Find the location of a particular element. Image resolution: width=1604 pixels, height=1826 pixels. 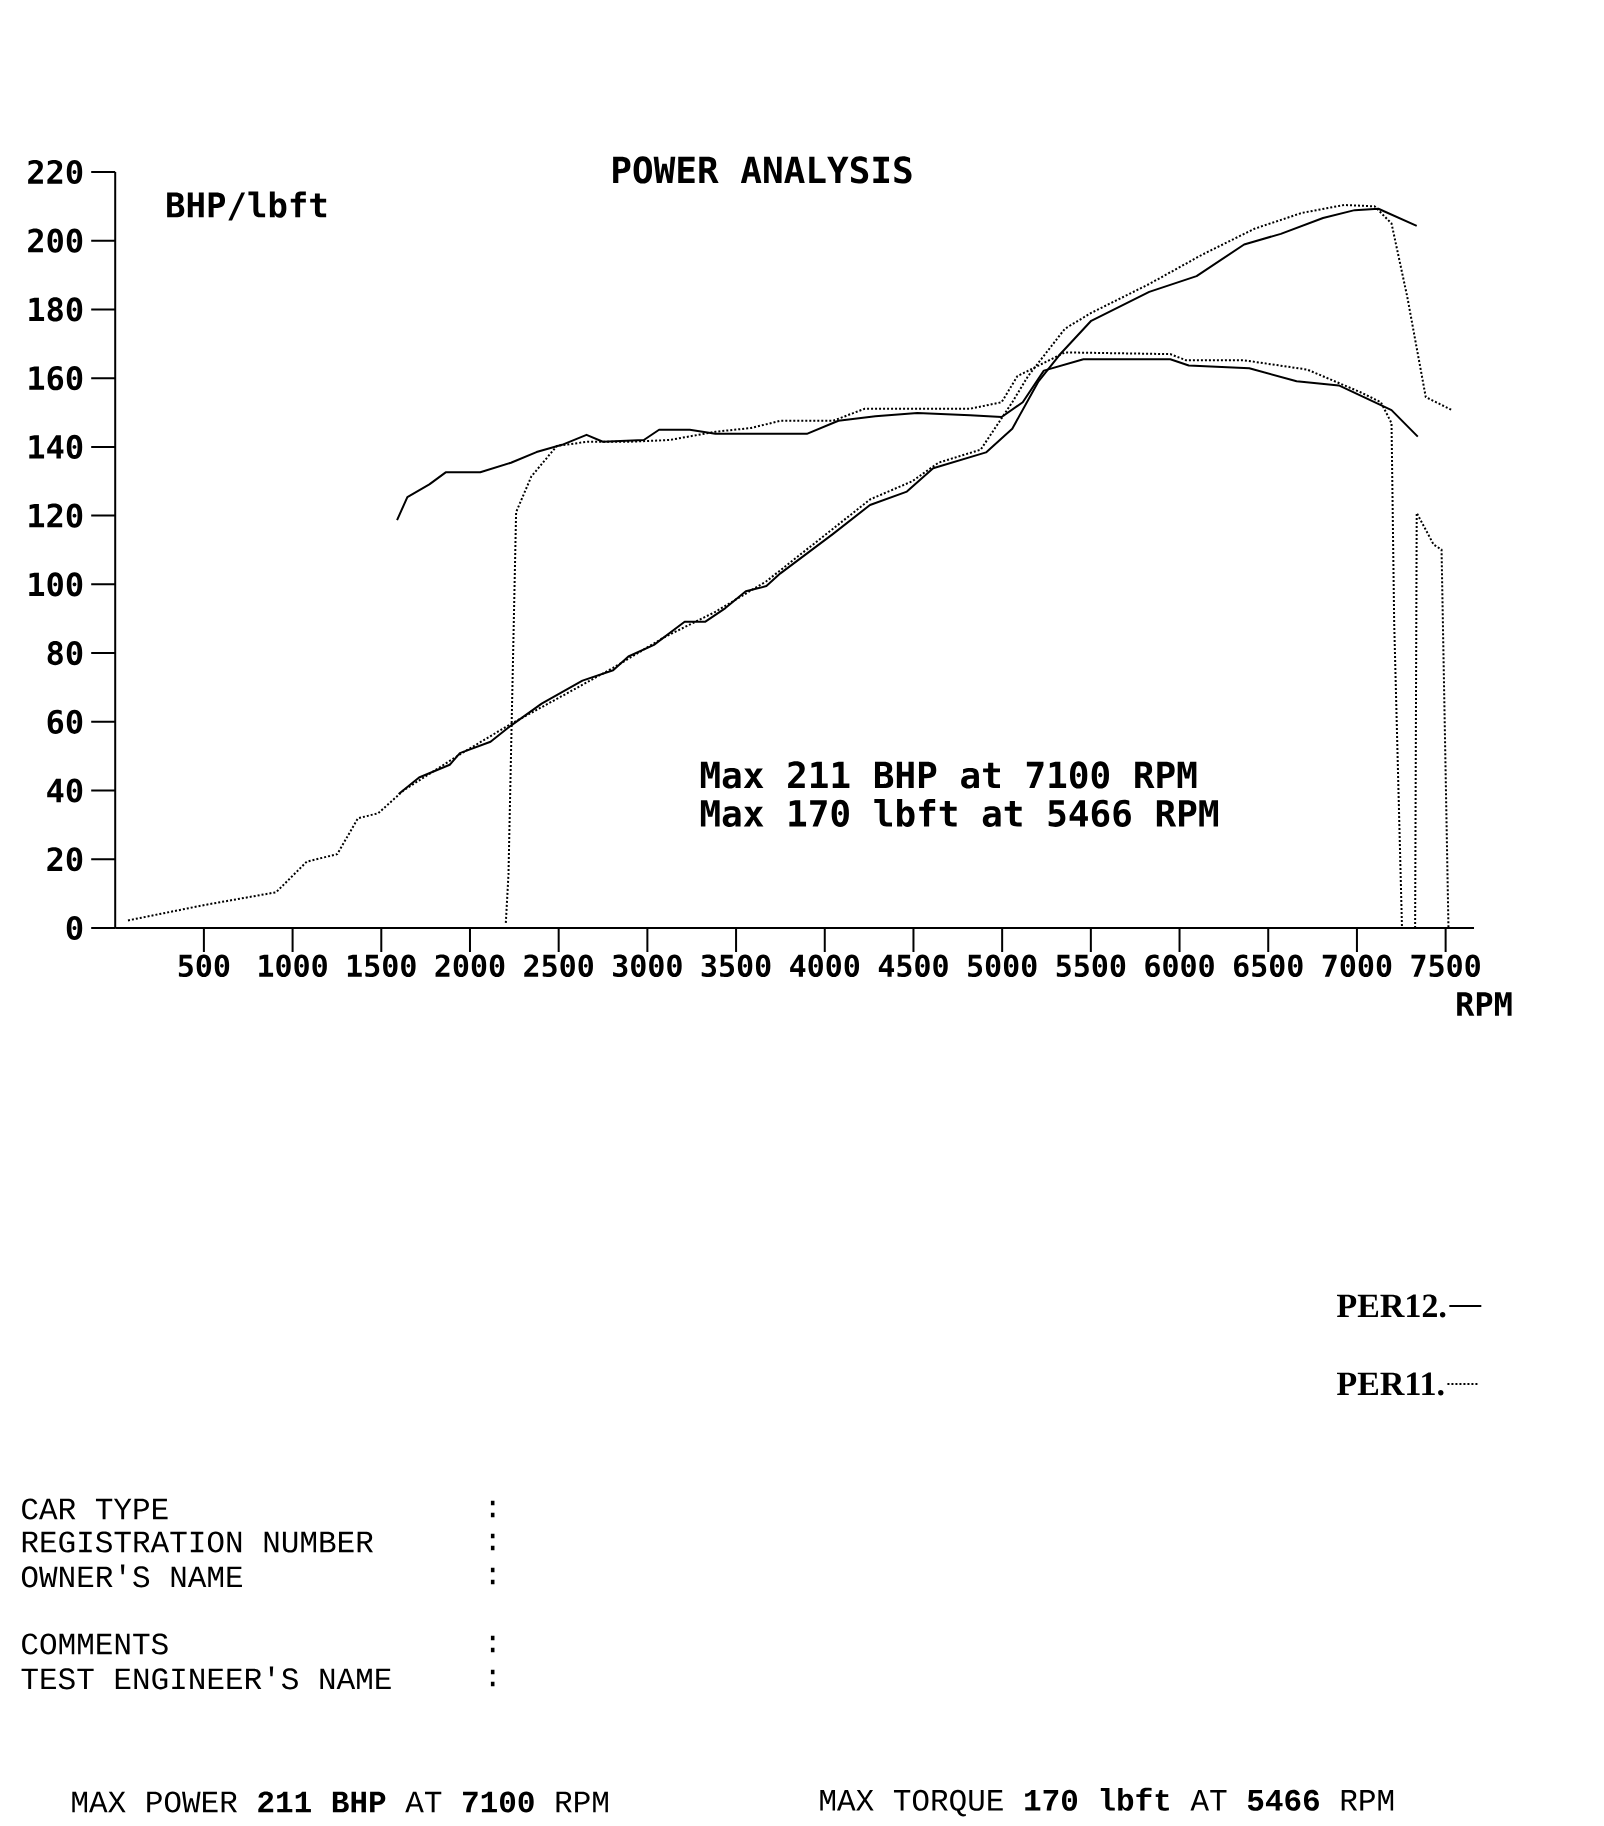

y-tick-label: 200 is located at coordinates (55, 240).